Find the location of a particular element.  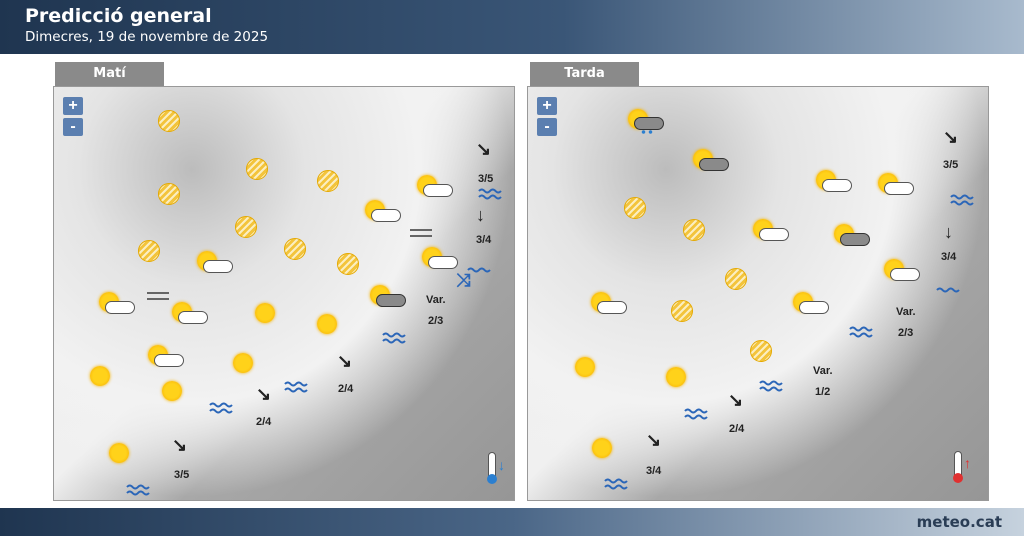

var-value: 1/2 is located at coordinates (823, 392).